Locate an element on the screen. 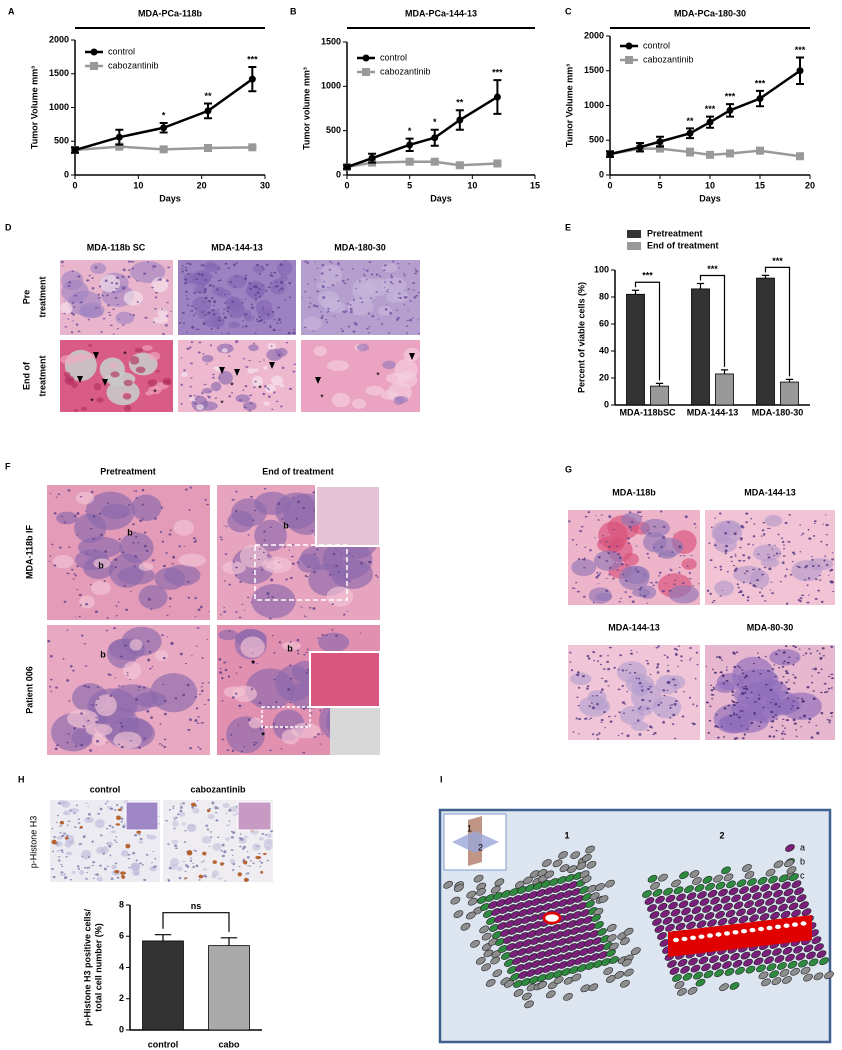 The height and width of the screenshot is (1050, 842). legend-label: Pretreatment is located at coordinates (675, 233).